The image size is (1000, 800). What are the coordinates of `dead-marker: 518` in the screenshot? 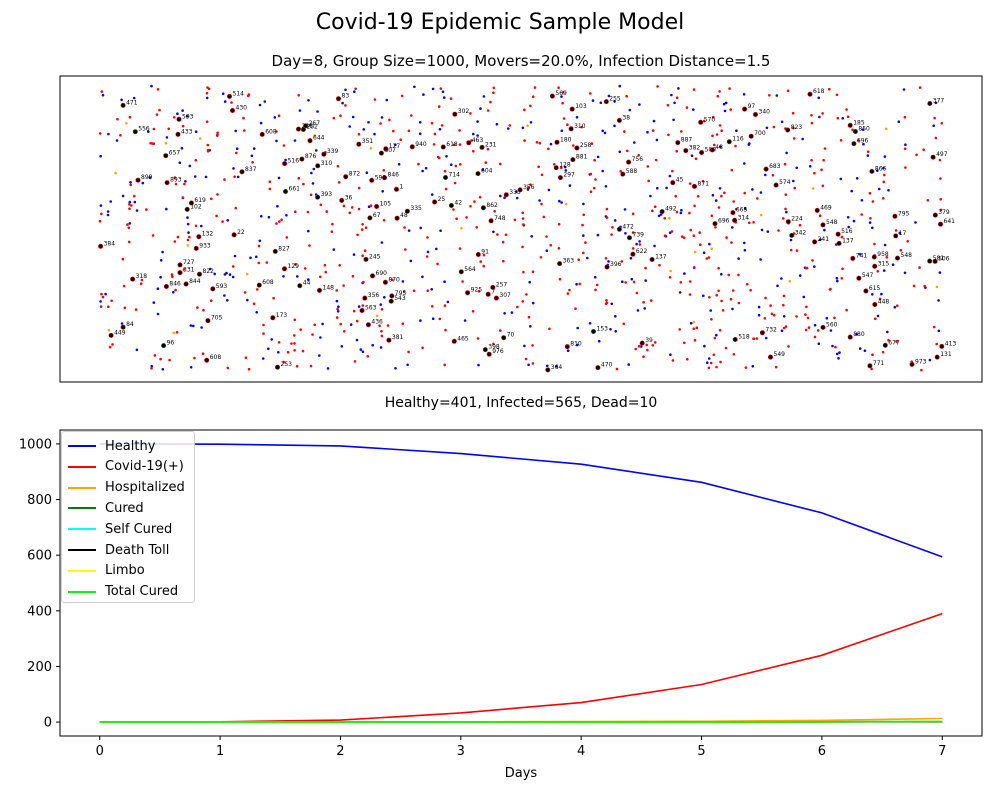 It's located at (741, 338).